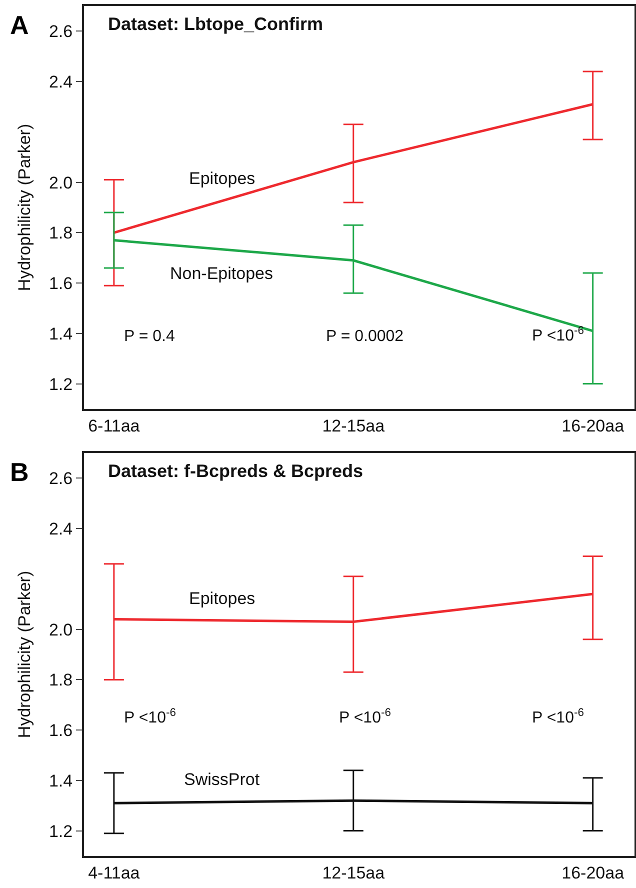 The width and height of the screenshot is (636, 888). I want to click on annotation: P = 0.0002, so click(365, 336).